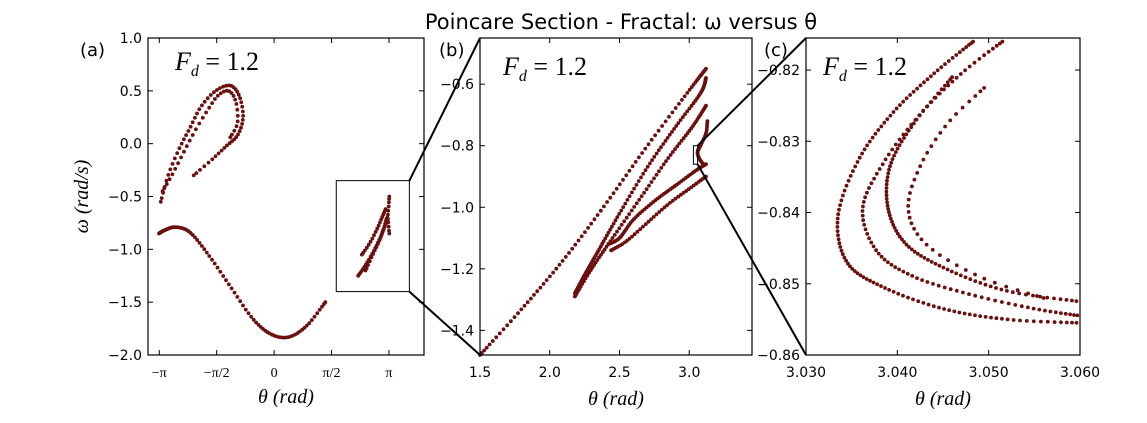  Describe the element at coordinates (125, 356) in the screenshot. I see `y-tick-label: −2.0` at that location.